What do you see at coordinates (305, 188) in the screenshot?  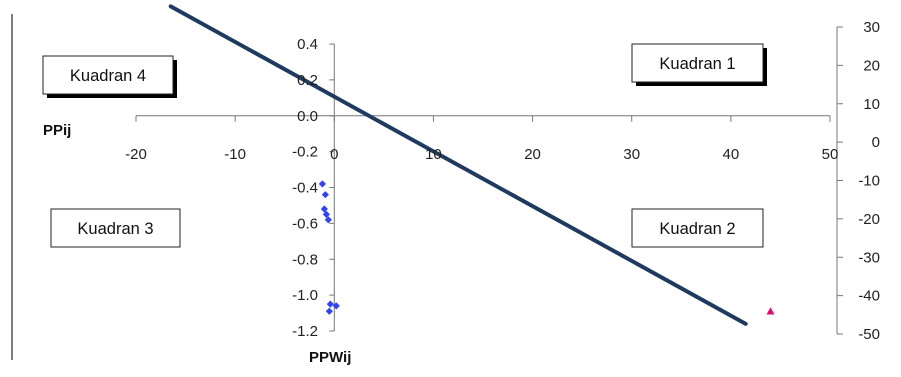 I see `y-left-tick-label: -0.4` at bounding box center [305, 188].